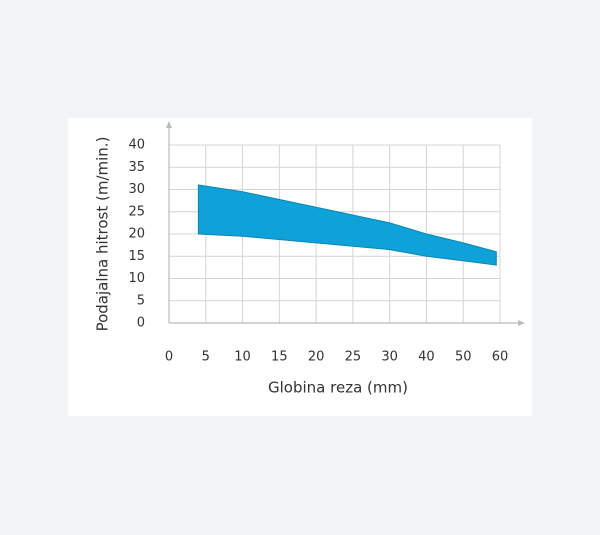 The height and width of the screenshot is (535, 600). I want to click on x-tick-label: 25, so click(353, 357).